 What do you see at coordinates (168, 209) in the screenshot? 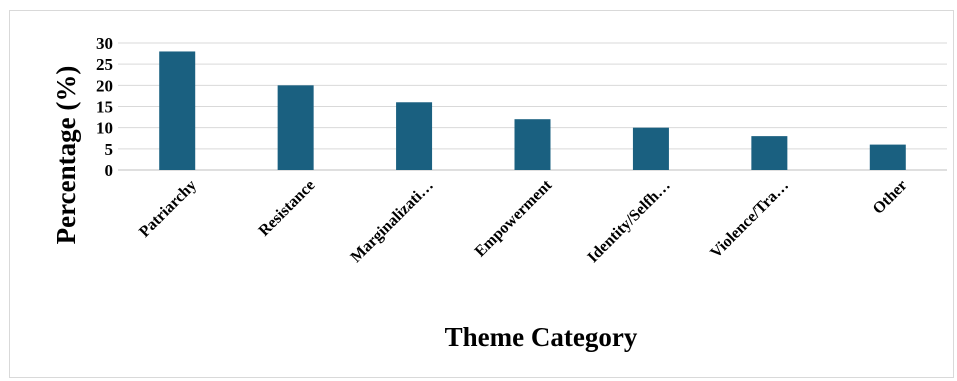
I see `x-tick-label: Patriarchy` at bounding box center [168, 209].